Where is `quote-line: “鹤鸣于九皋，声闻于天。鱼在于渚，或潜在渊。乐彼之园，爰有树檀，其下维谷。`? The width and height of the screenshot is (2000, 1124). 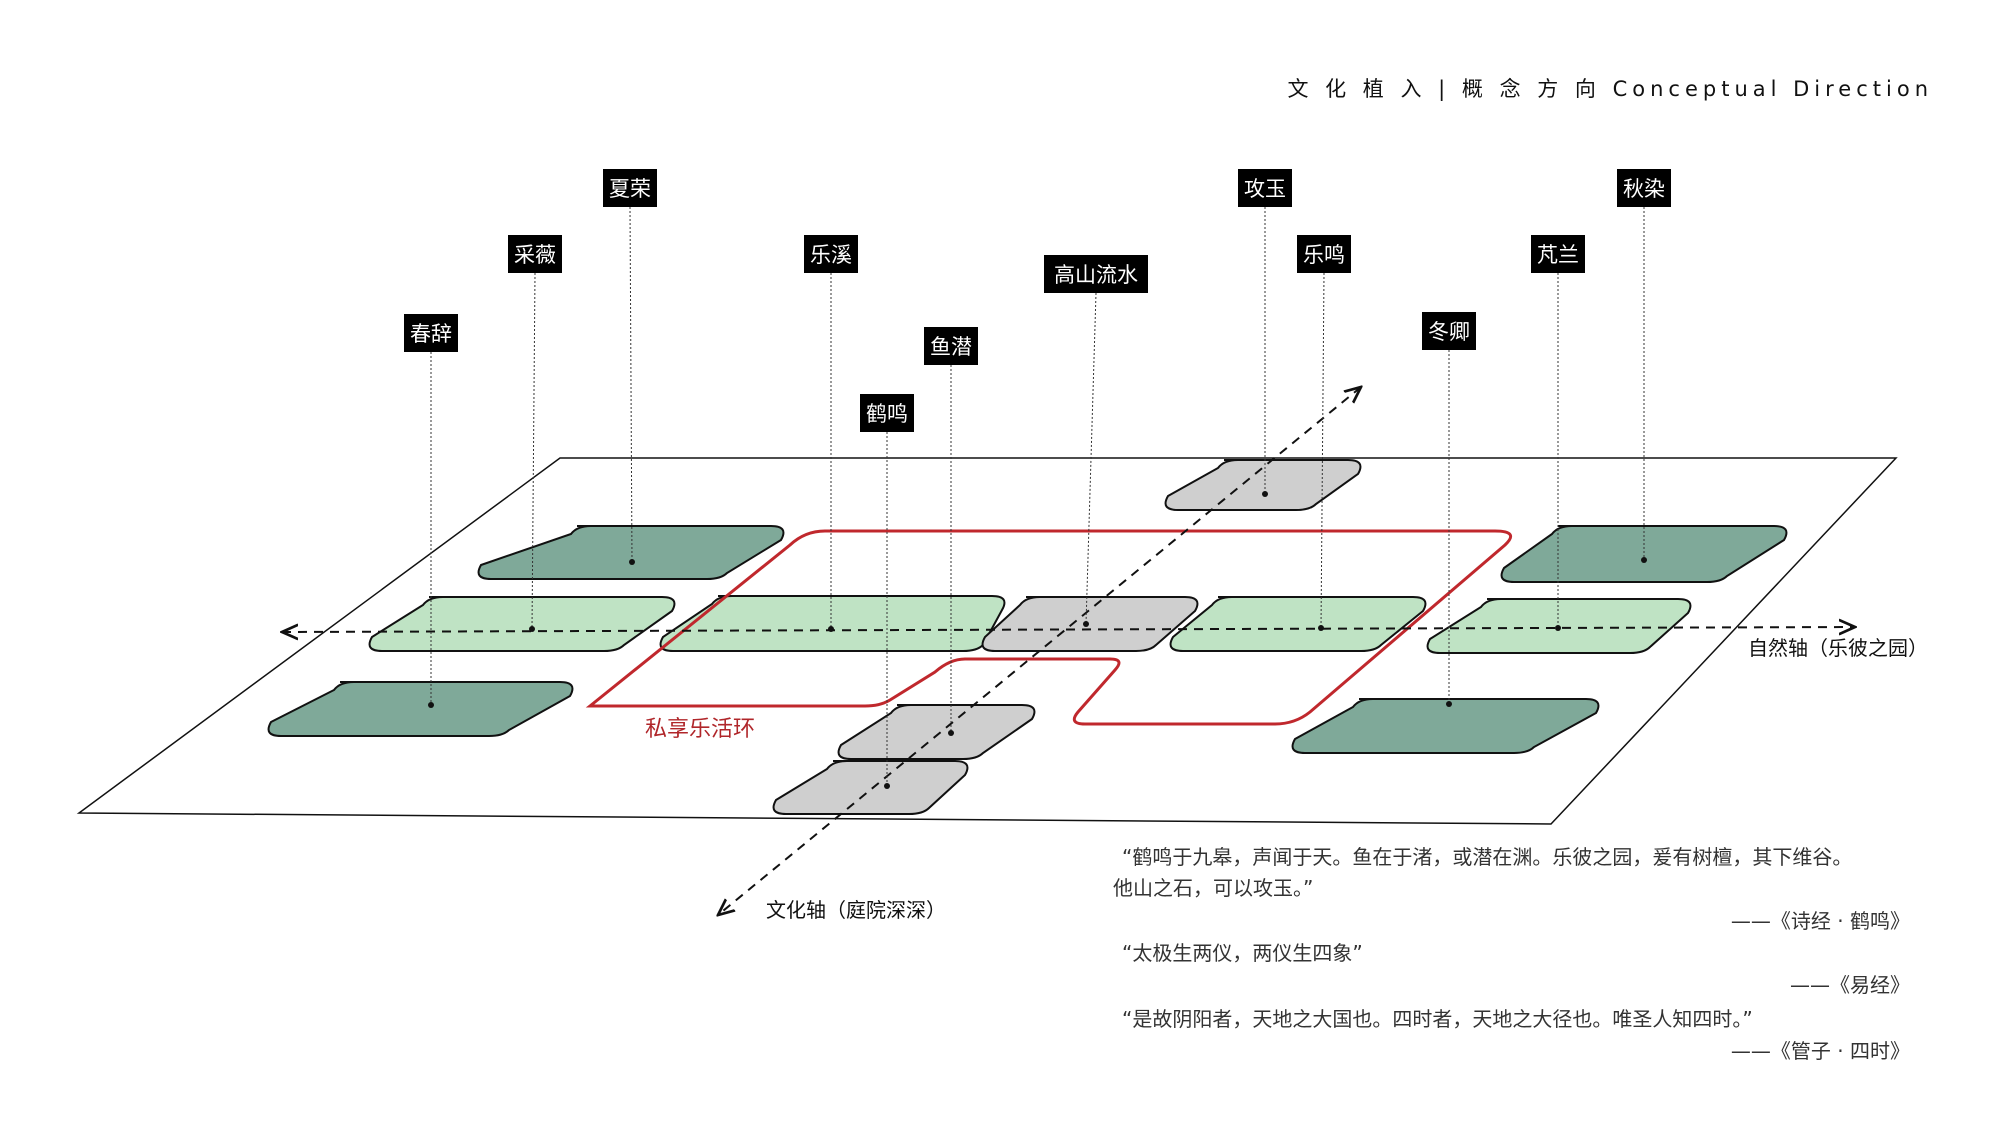
quote-line: “鹤鸣于九皋，声闻于天。鱼在于渚，或潜在渊。乐彼之园，爰有树檀，其下维谷。 is located at coordinates (1487, 857).